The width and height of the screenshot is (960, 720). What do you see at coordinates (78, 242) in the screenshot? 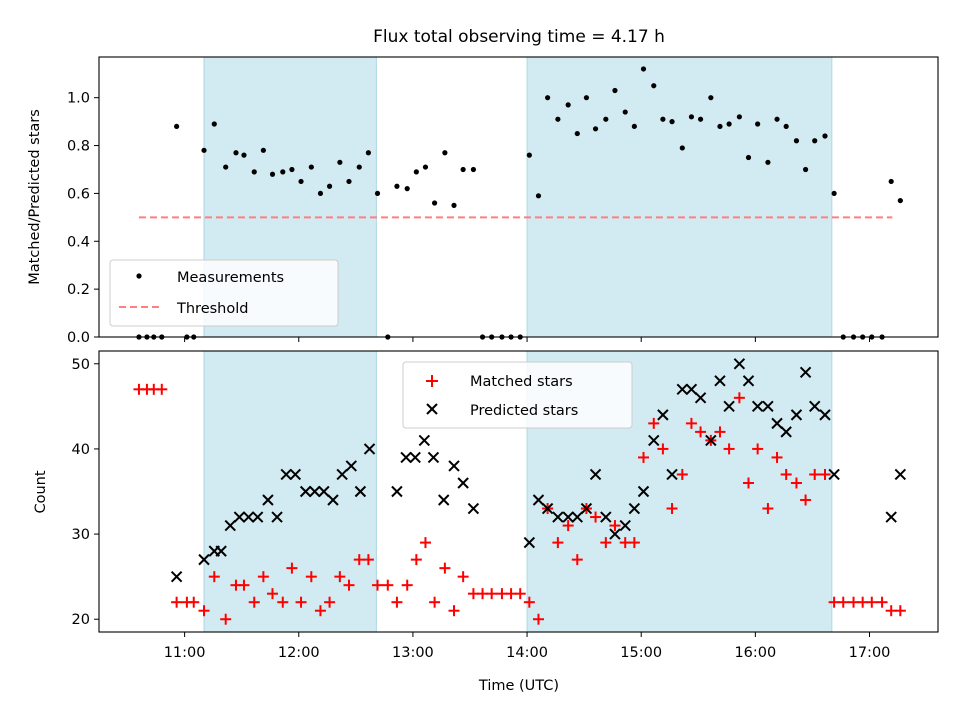
I see `top-y-tick-label: 0.4` at bounding box center [78, 242].